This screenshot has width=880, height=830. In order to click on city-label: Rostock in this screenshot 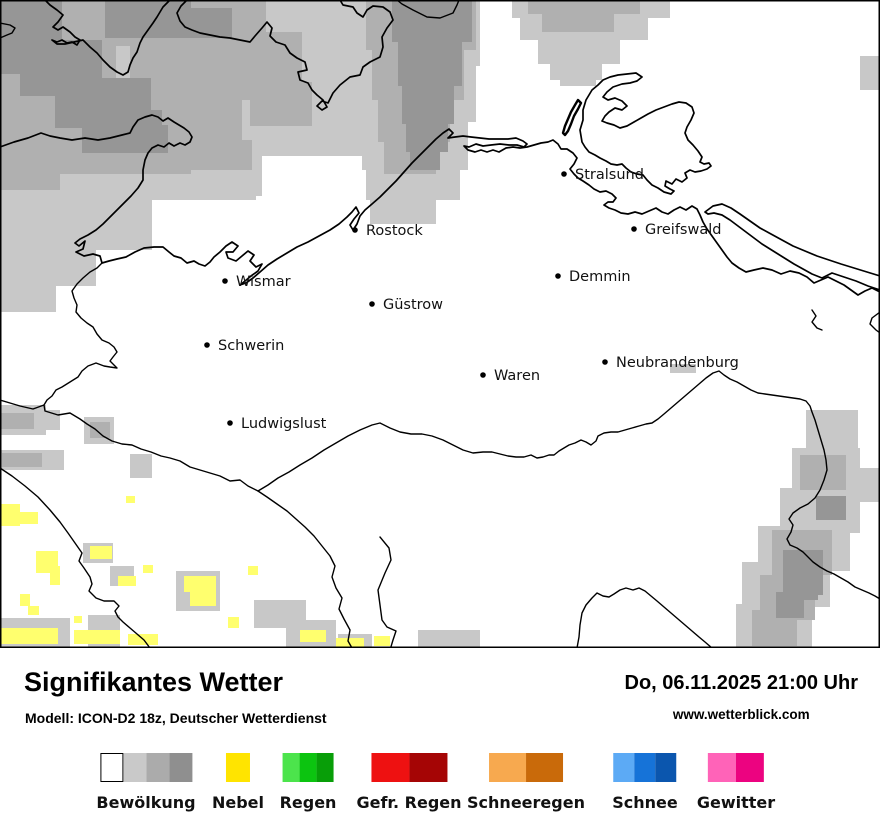, I will do `click(394, 231)`.